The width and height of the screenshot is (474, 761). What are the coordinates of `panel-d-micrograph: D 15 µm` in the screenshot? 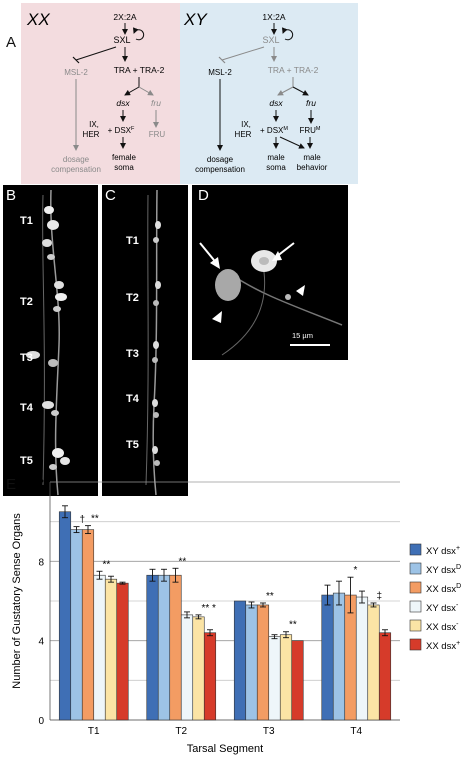 It's located at (270, 272).